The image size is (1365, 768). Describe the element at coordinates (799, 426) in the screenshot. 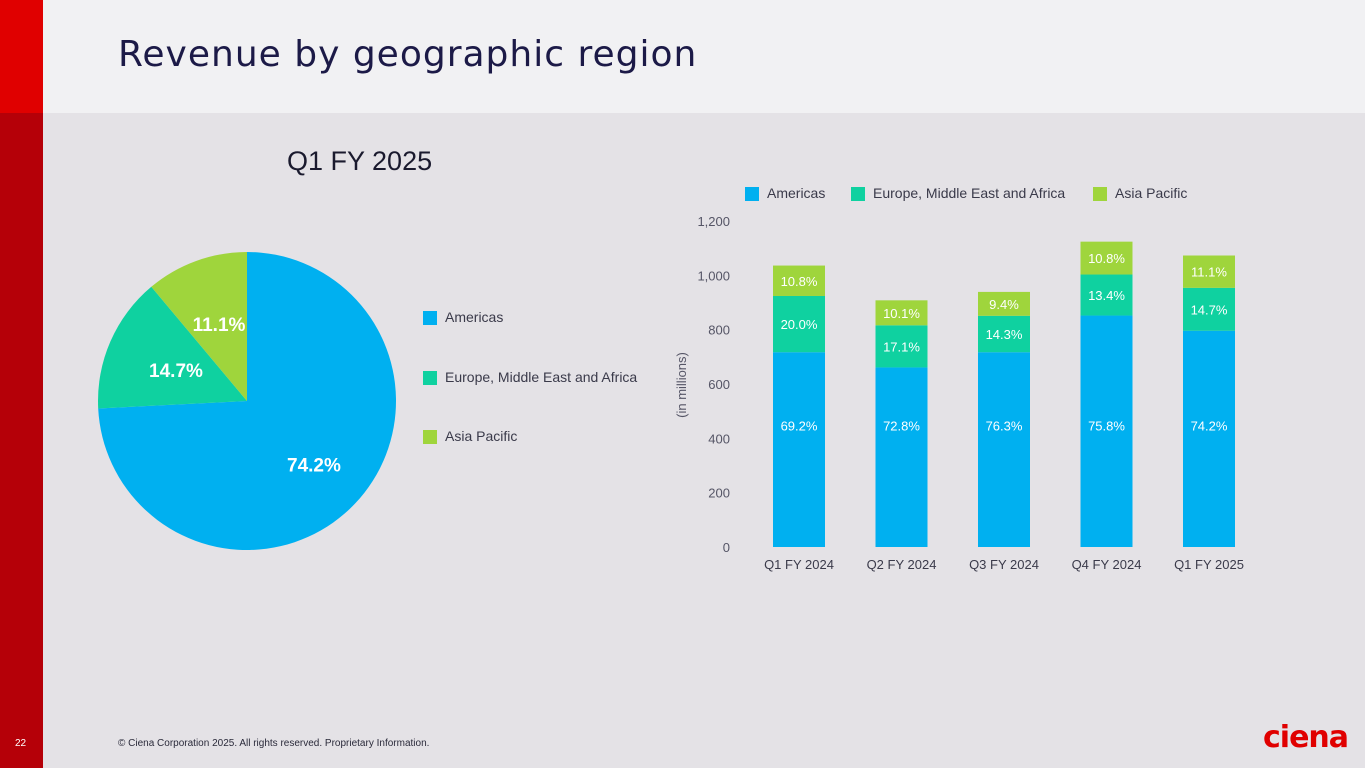

I see `bar-data-label: 69.2%` at that location.